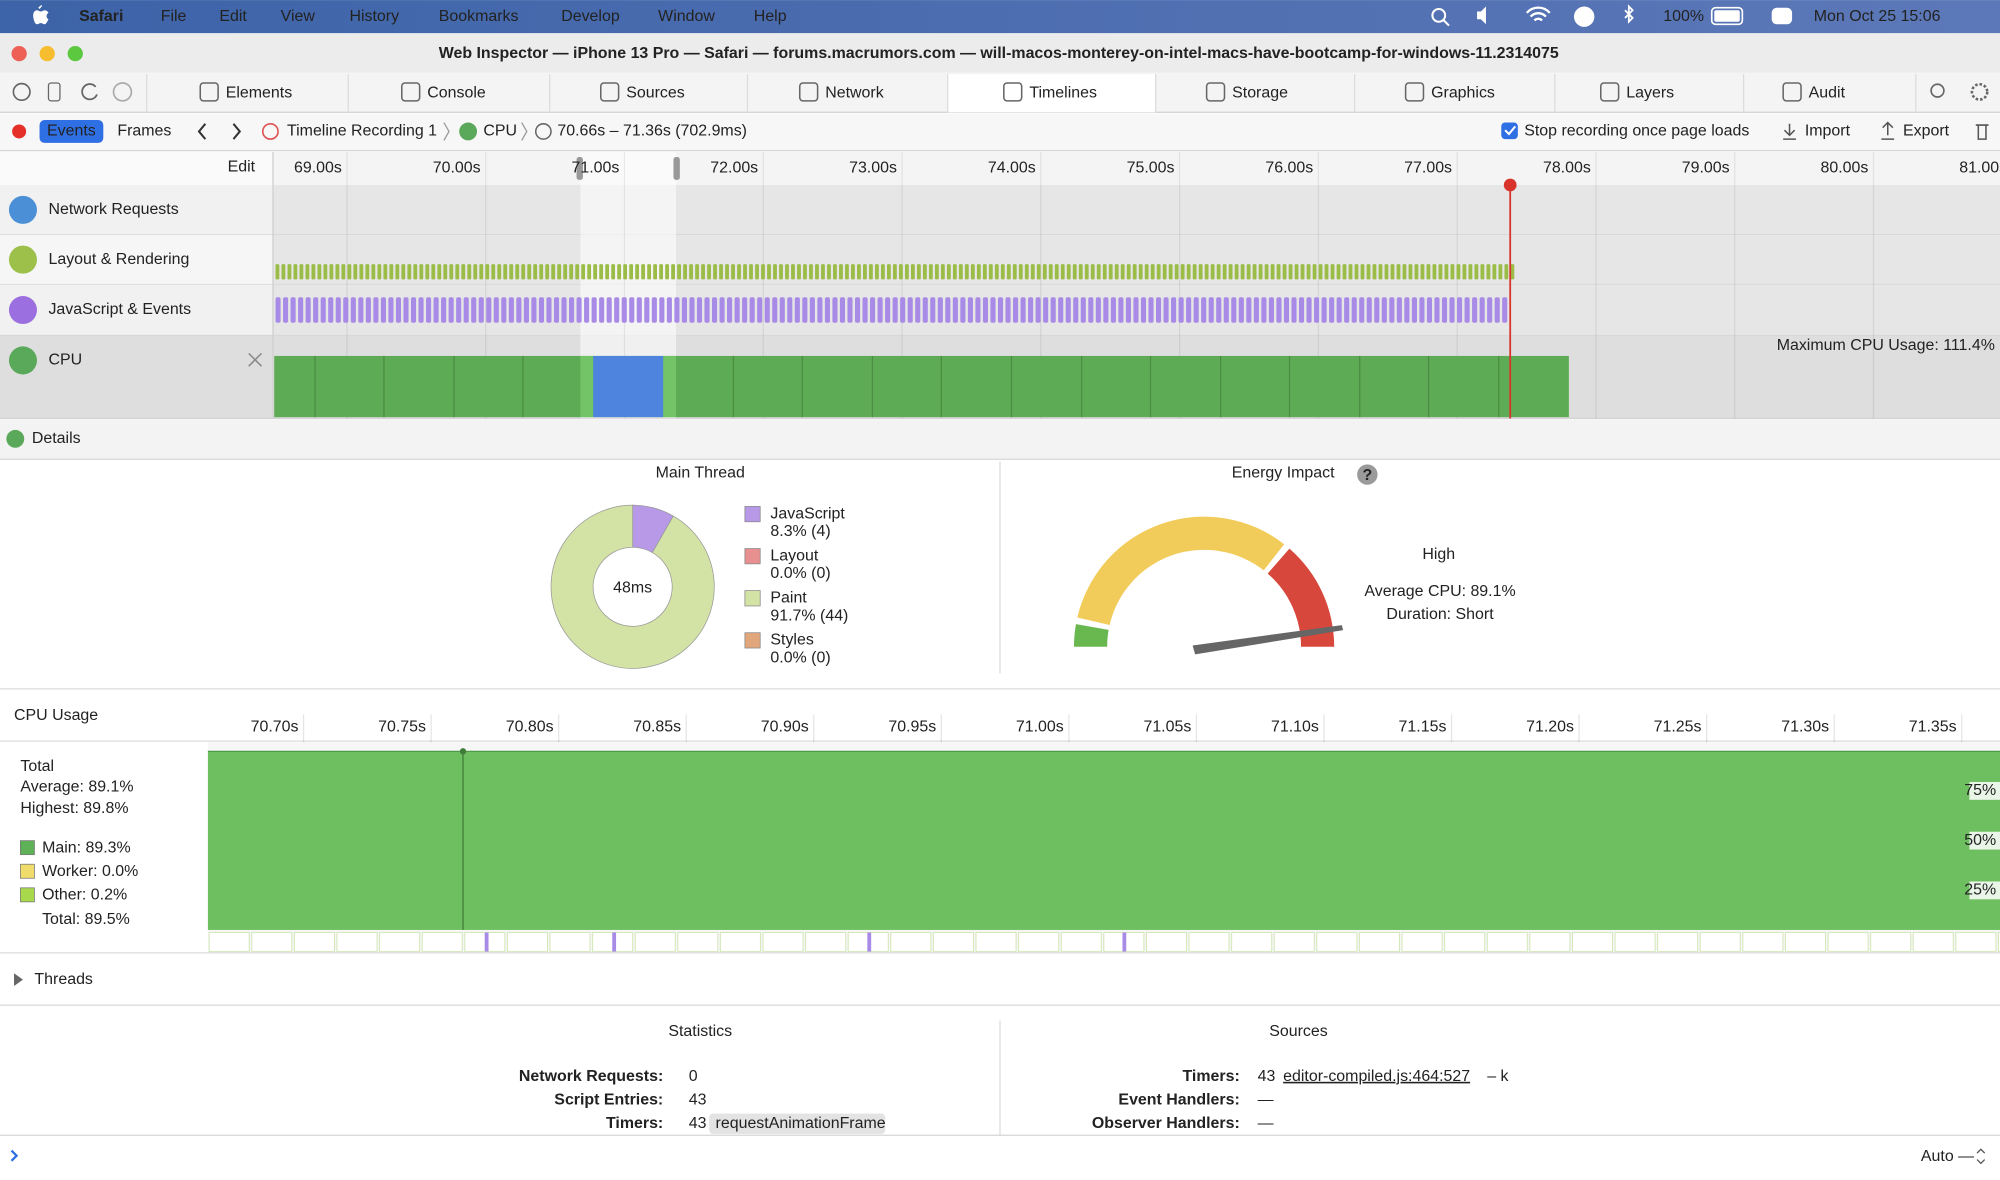 The image size is (2000, 1180). What do you see at coordinates (19, 131) in the screenshot?
I see `record-button` at bounding box center [19, 131].